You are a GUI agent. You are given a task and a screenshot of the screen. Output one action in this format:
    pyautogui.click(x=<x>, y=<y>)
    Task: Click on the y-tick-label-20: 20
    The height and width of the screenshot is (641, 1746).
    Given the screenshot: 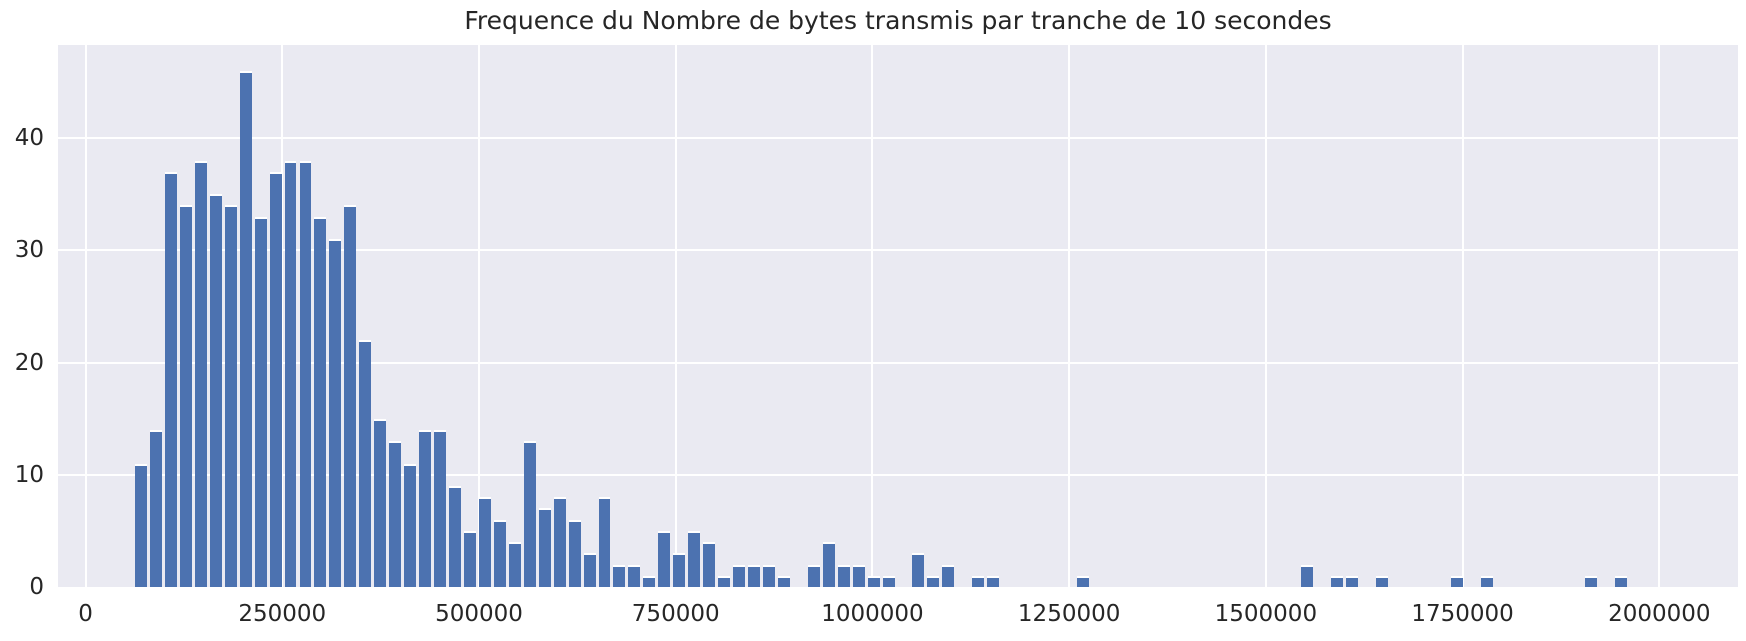 What is the action you would take?
    pyautogui.click(x=29, y=362)
    